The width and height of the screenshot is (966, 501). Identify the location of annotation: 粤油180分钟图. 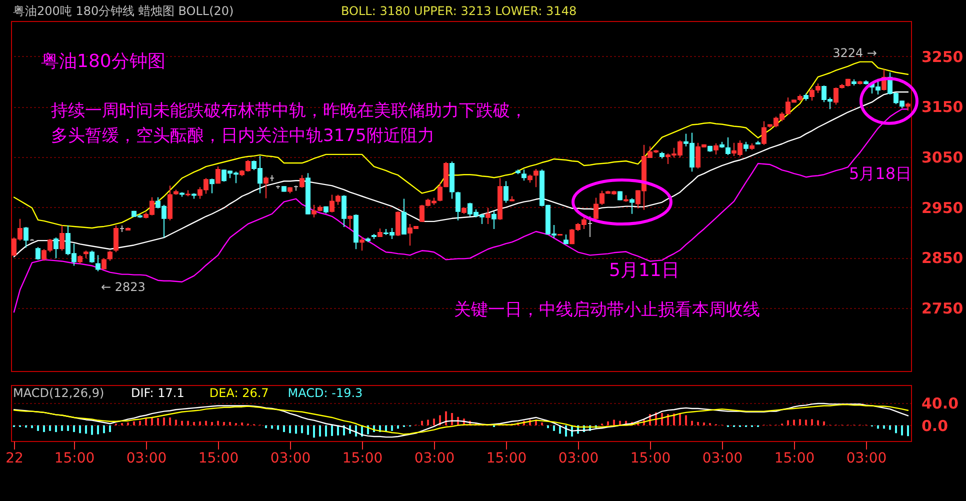
(103, 61).